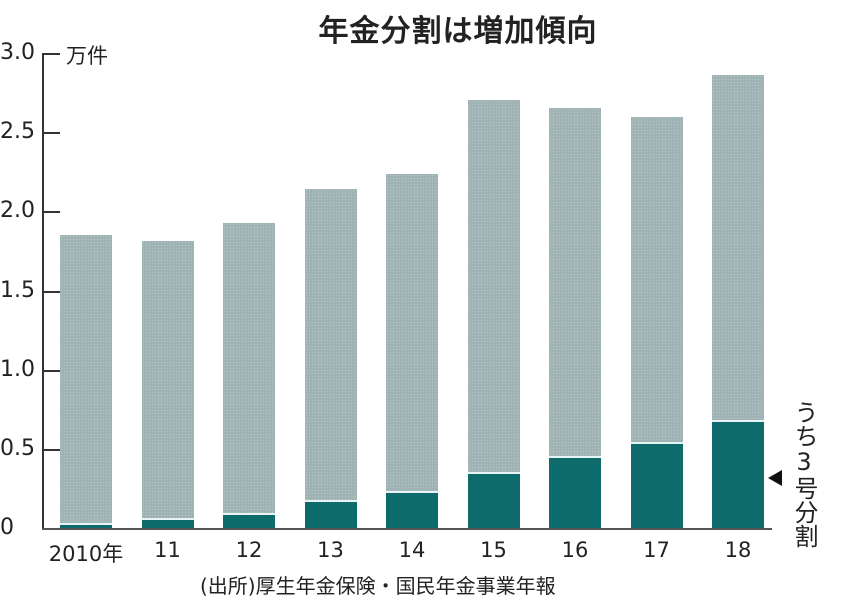  I want to click on legend-sub-label: うち3号分割, so click(804, 474).